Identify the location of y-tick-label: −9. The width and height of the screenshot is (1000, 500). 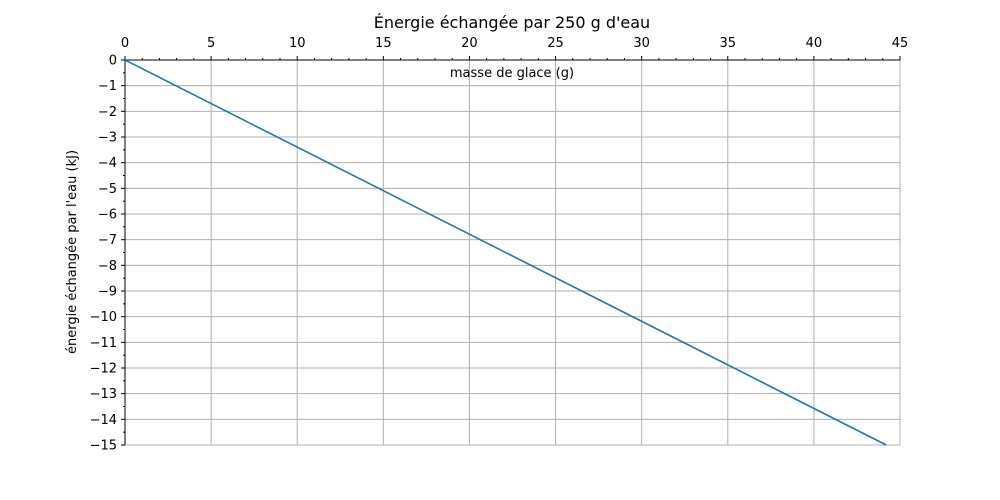
(107, 292).